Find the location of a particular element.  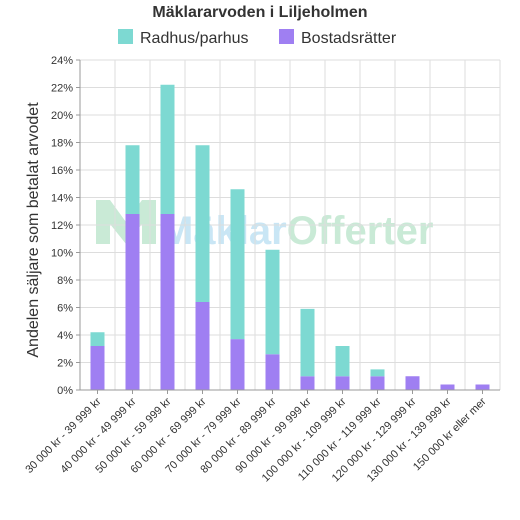

y-tick-label: 16% is located at coordinates (62, 171).